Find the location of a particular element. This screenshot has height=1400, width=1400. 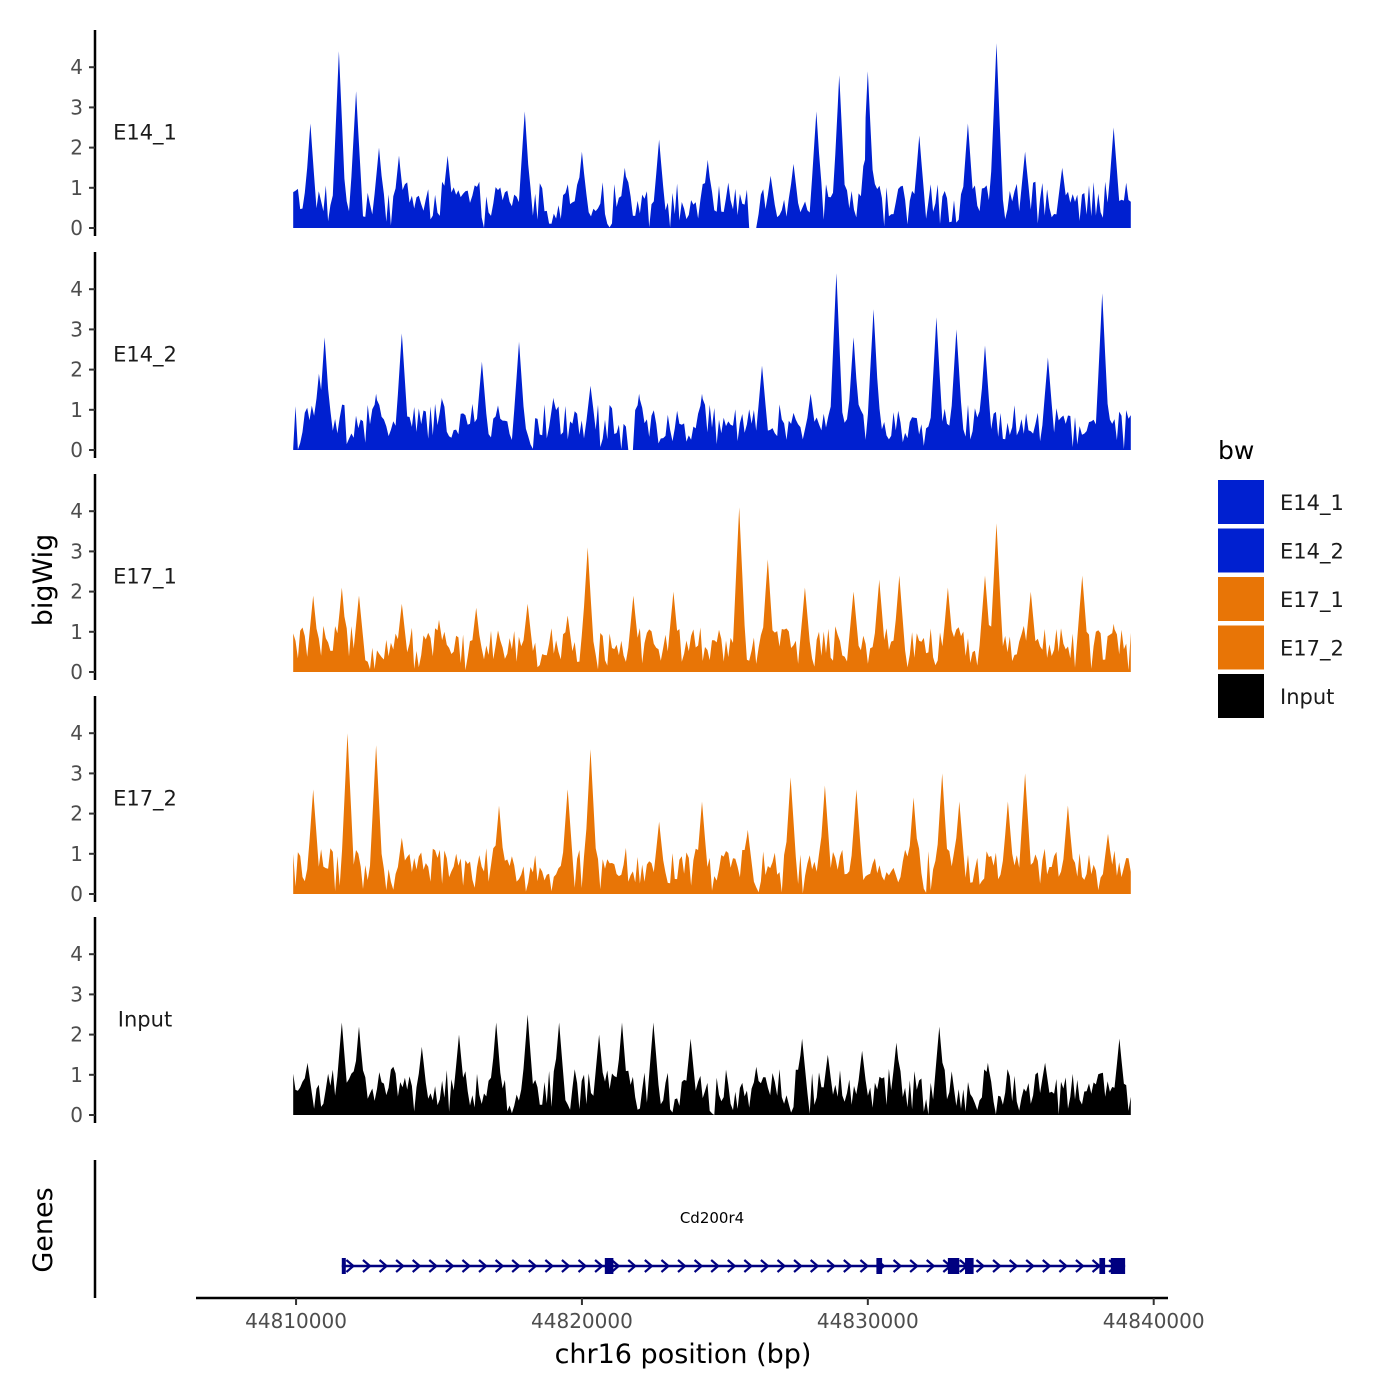

legend: bw E14_1 E14_2 E17_1 E17_2 Input is located at coordinates (1281, 577).